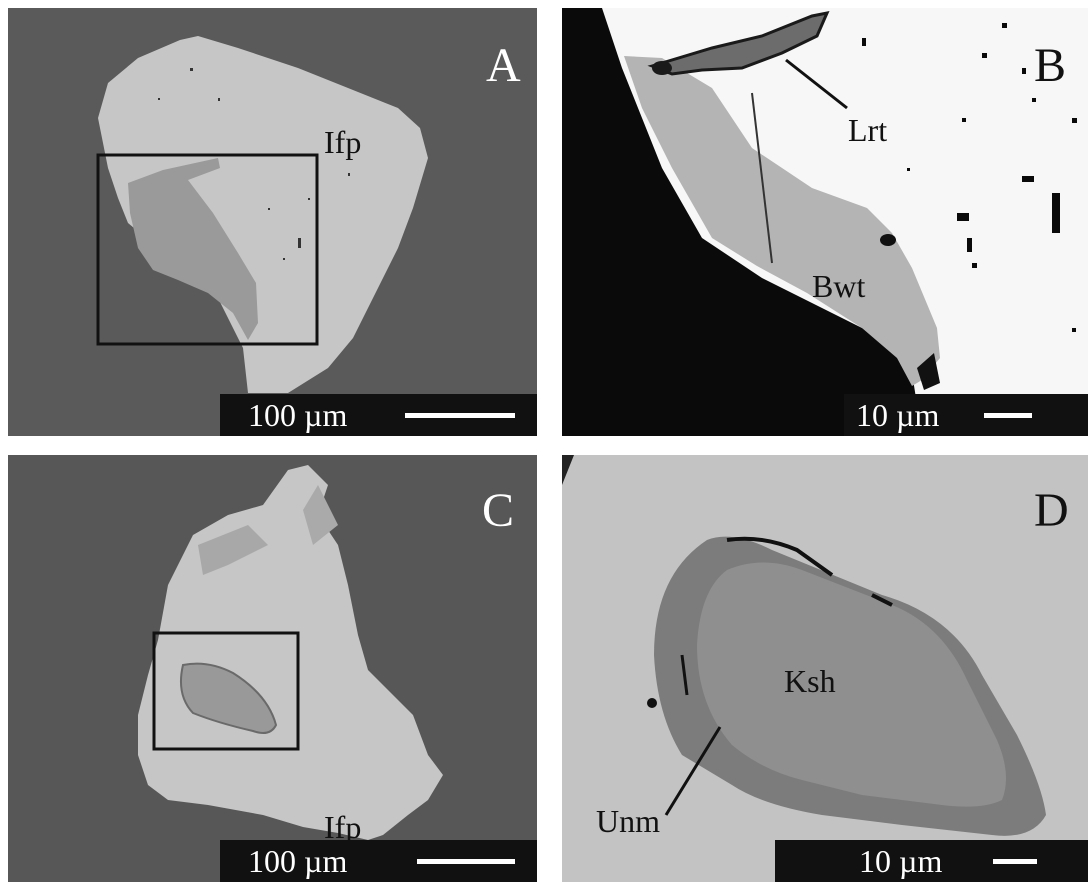 The width and height of the screenshot is (1088, 882). What do you see at coordinates (1050, 65) in the screenshot?
I see `panel-letter-b: B` at bounding box center [1050, 65].